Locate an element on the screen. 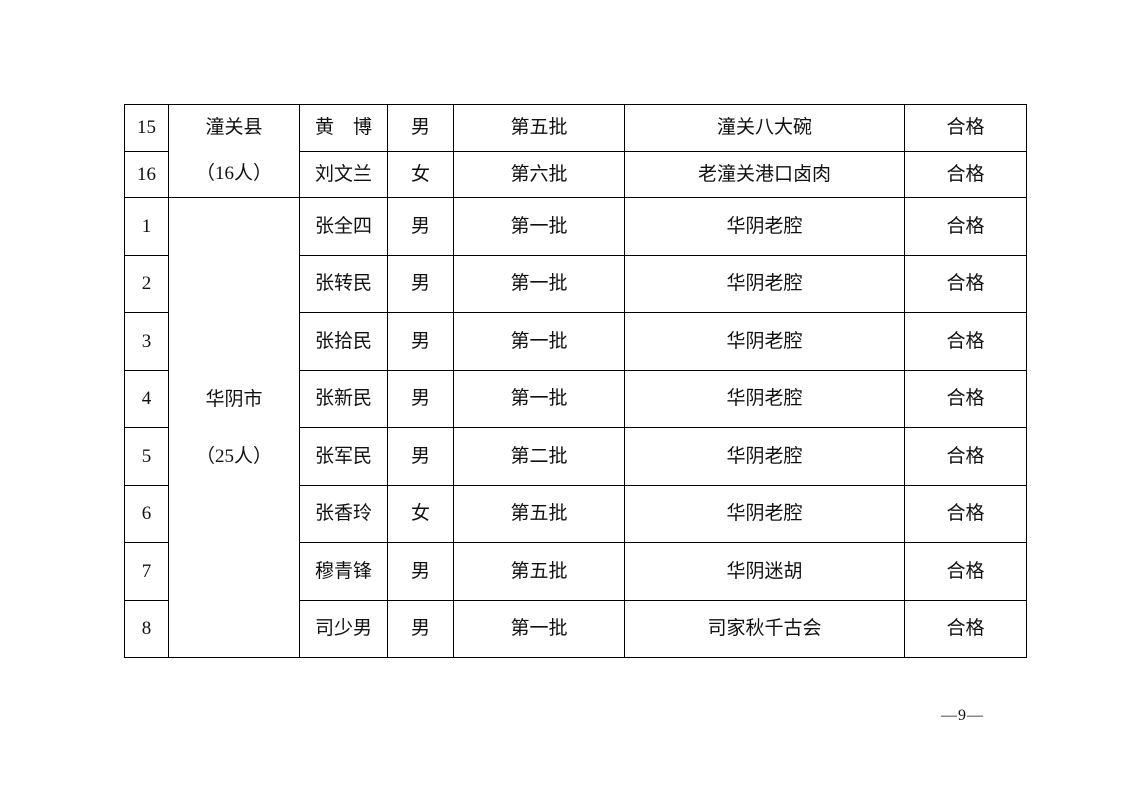  cell-serial: 1 is located at coordinates (146, 226).